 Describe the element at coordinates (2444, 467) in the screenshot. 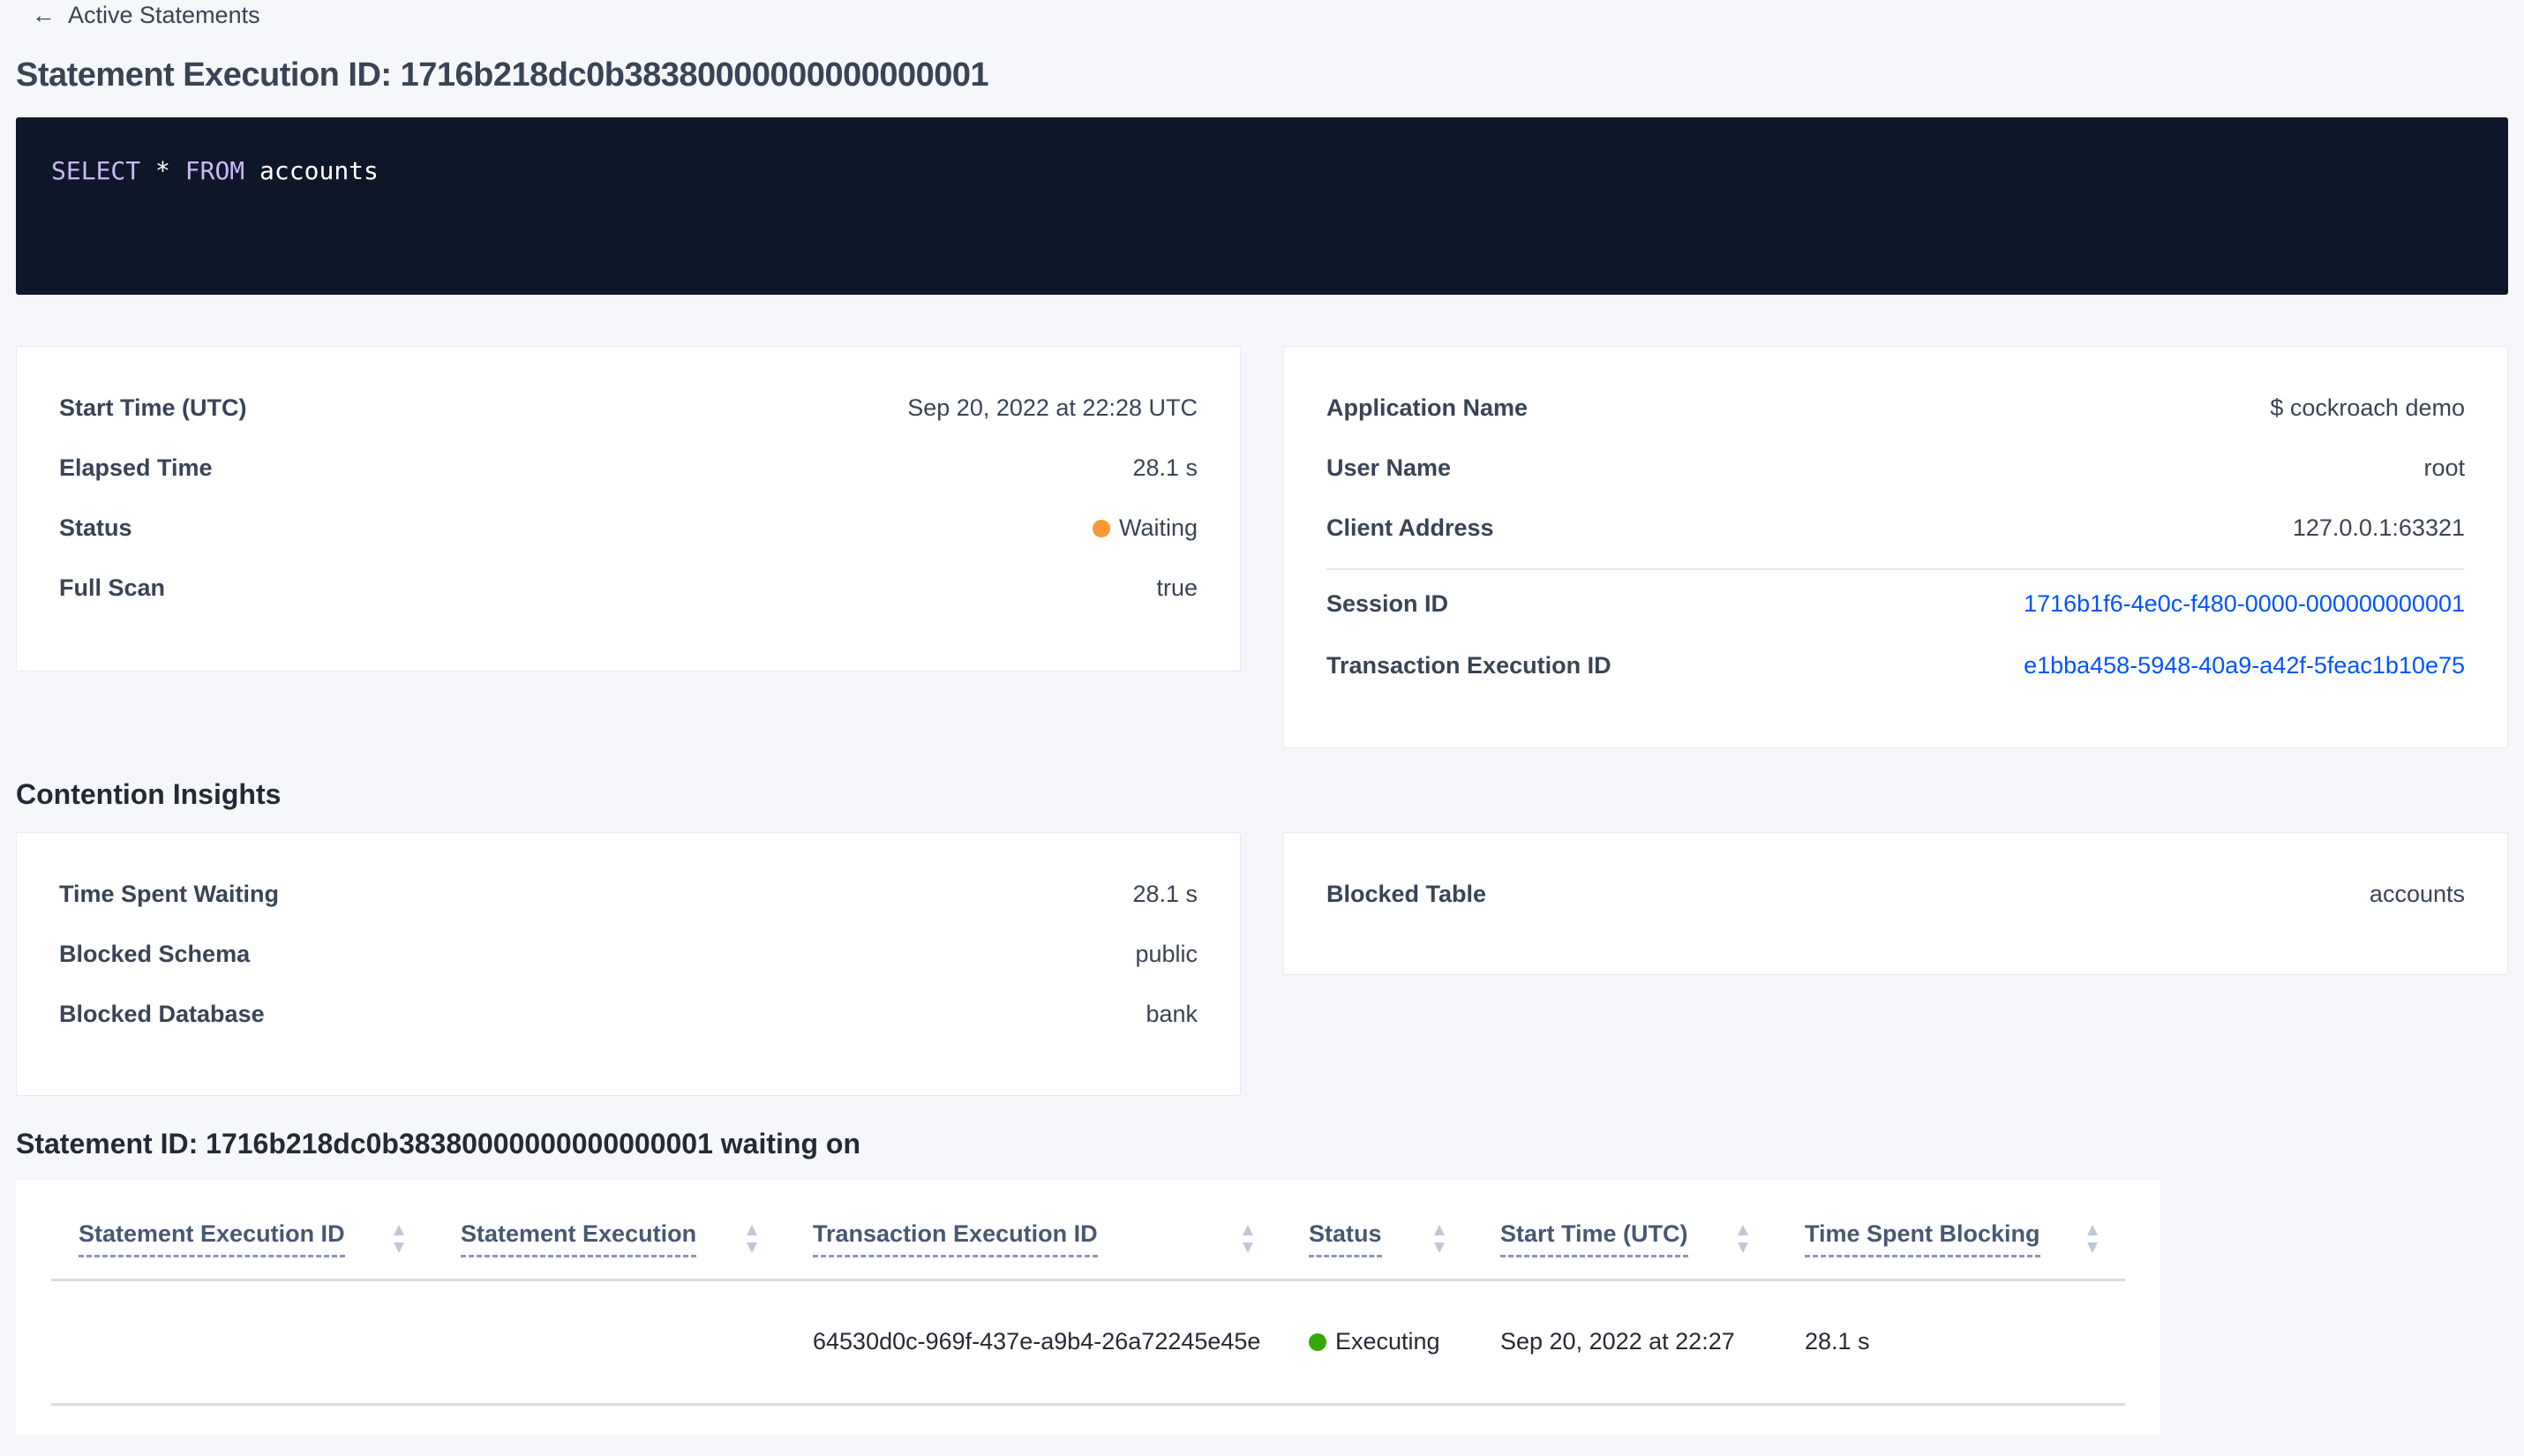

I see `detail-value: root` at that location.